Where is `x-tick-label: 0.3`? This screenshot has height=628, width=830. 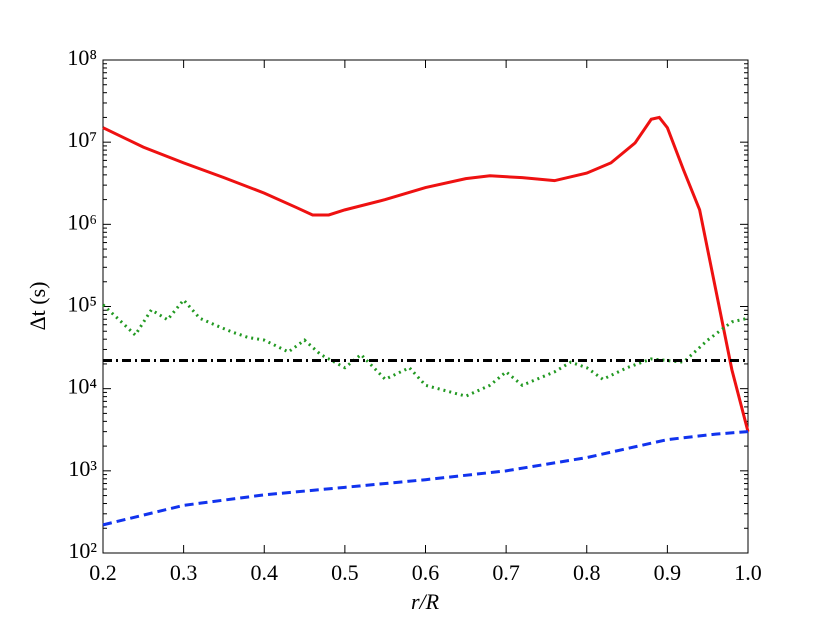 x-tick-label: 0.3 is located at coordinates (184, 572).